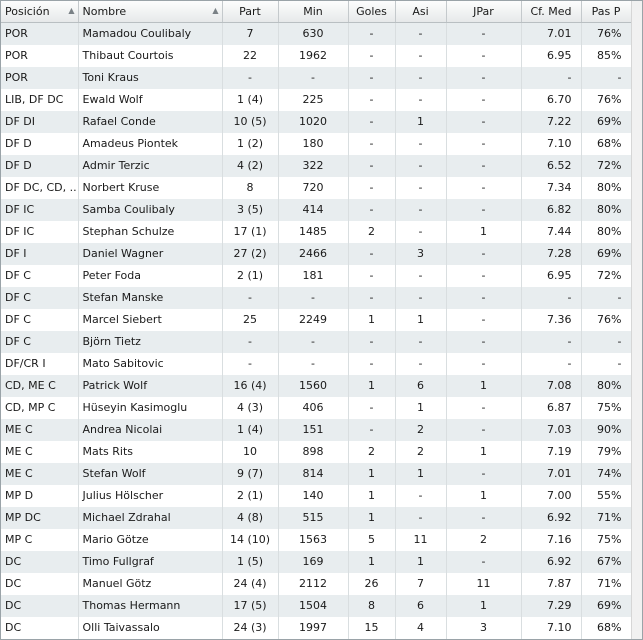  What do you see at coordinates (421, 12) in the screenshot?
I see `column-header-asi: Asi` at bounding box center [421, 12].